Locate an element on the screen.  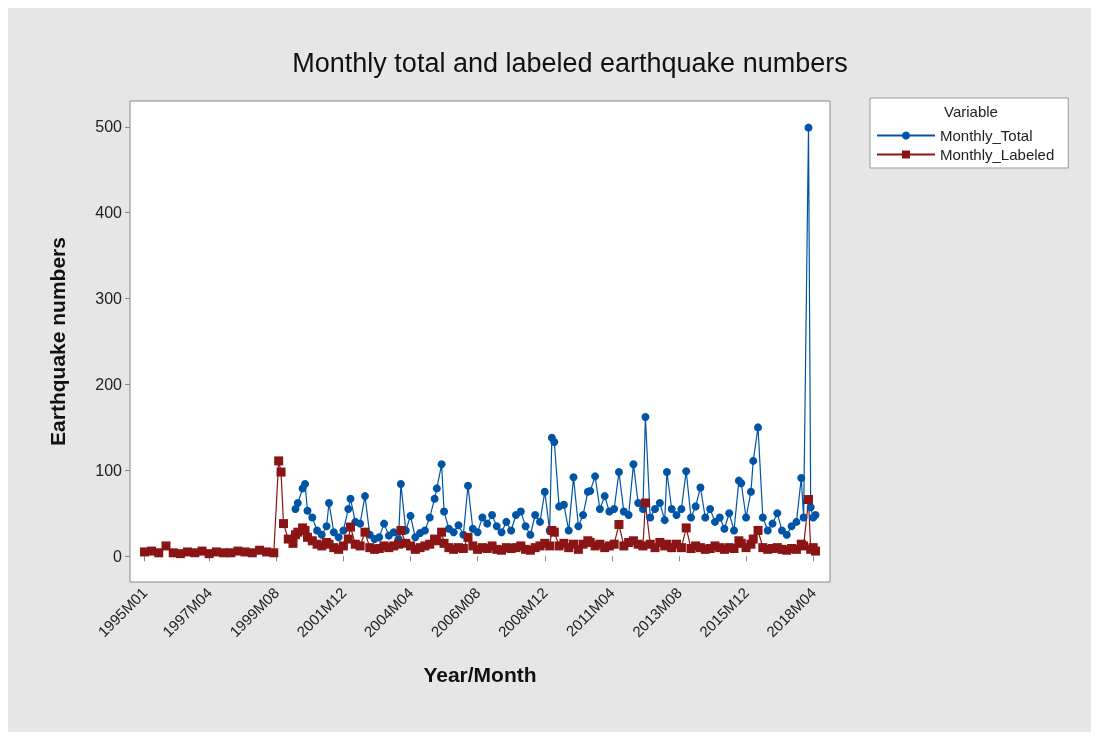
x-axis-title: Year/Month is located at coordinates (480, 674).